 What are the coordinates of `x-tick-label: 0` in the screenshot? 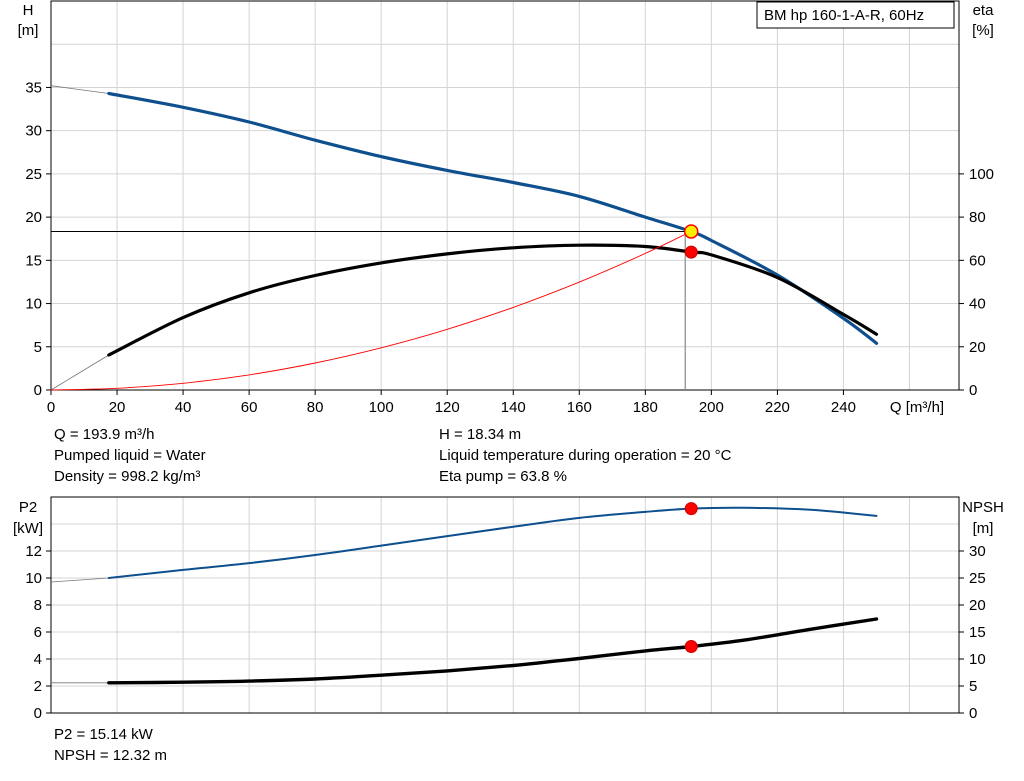 It's located at (51, 407).